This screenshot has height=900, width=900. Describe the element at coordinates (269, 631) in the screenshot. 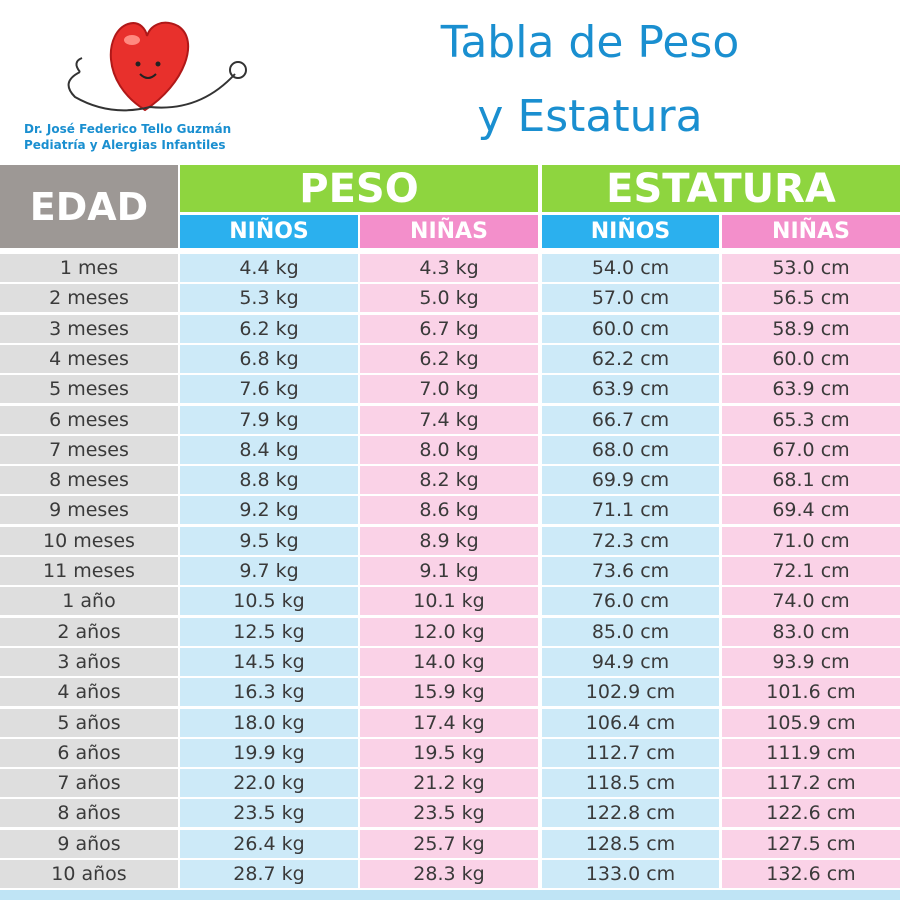

I see `value-cell: 12.5 kg` at that location.